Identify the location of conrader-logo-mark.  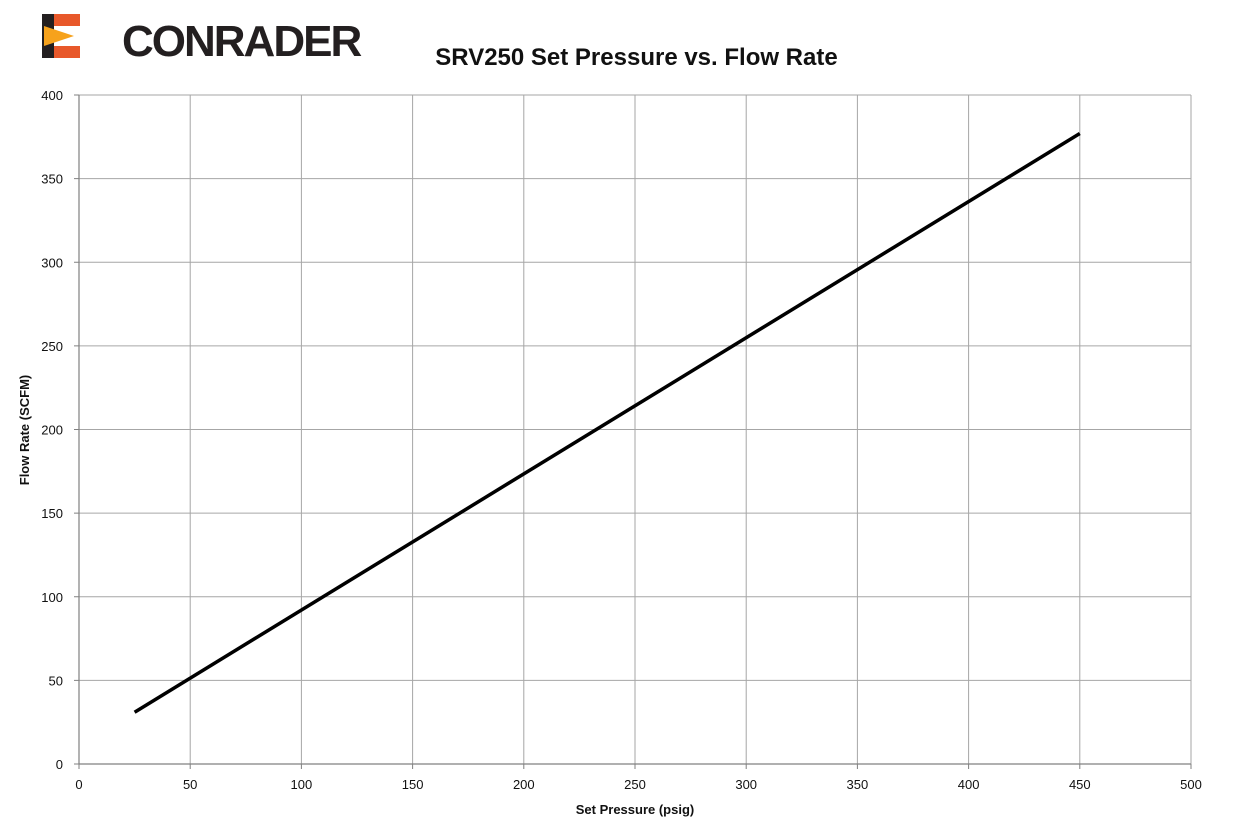
(61, 36).